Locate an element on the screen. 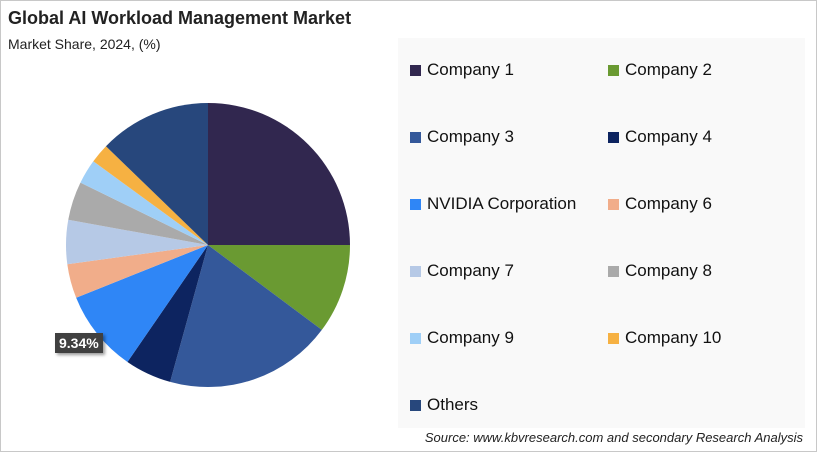 Image resolution: width=817 pixels, height=452 pixels. legend-label: Company 7 is located at coordinates (470, 270).